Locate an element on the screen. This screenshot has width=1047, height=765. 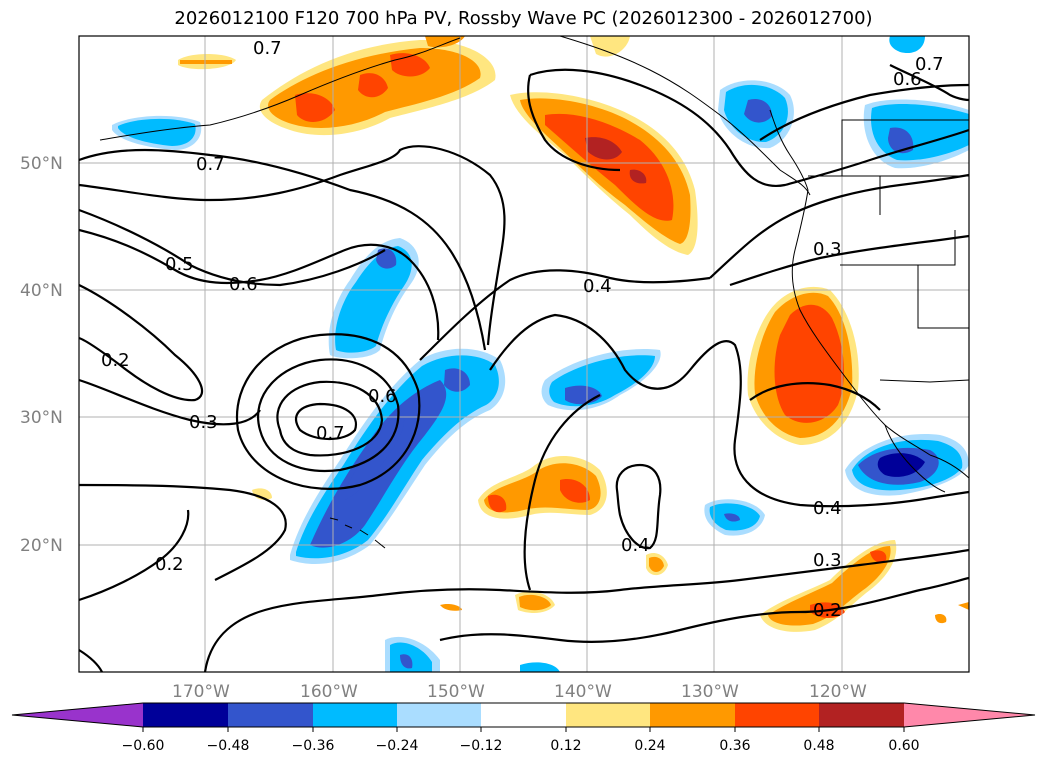
contour-0.7-ne is located at coordinates (929, 83).